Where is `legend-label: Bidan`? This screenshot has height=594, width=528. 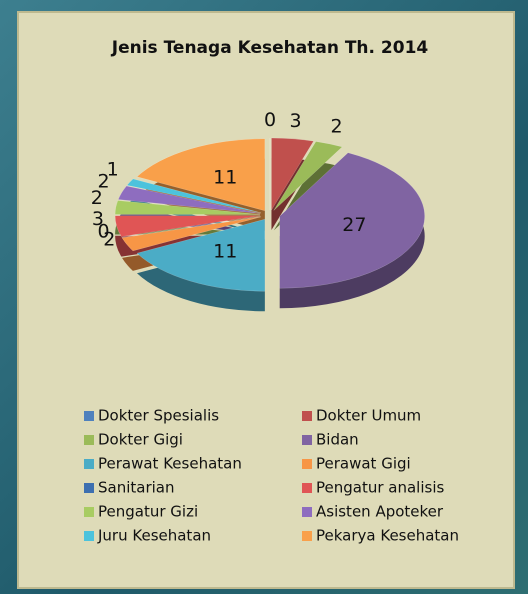 legend-label: Bidan is located at coordinates (337, 440).